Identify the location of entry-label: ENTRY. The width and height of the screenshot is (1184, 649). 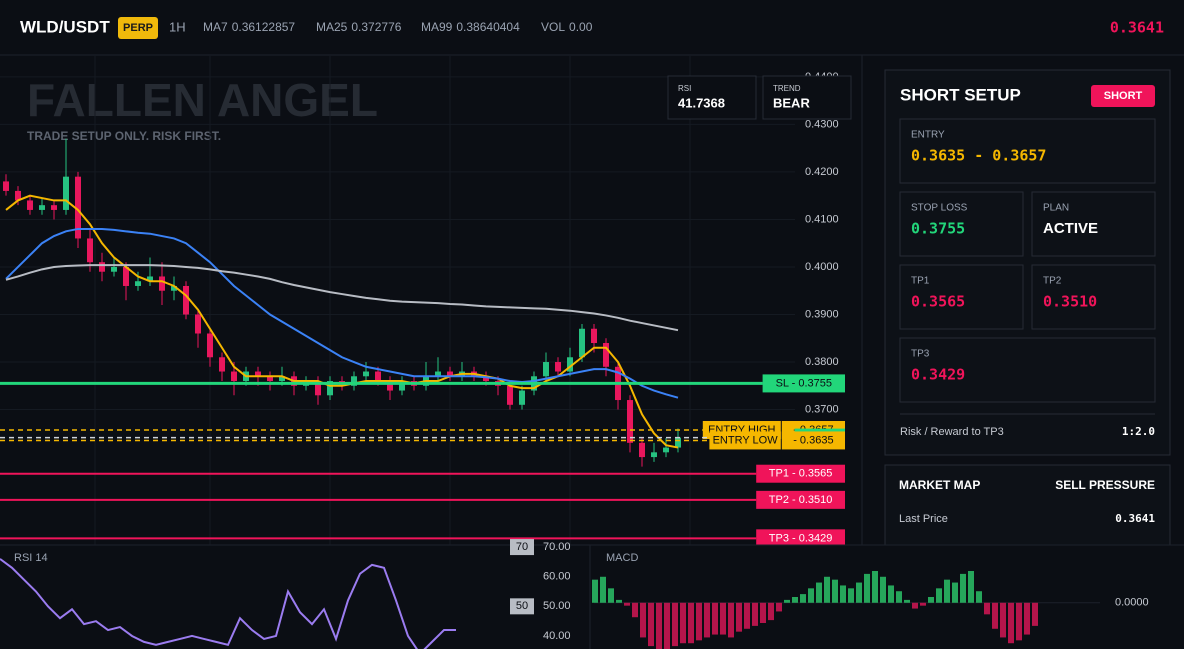
(928, 135).